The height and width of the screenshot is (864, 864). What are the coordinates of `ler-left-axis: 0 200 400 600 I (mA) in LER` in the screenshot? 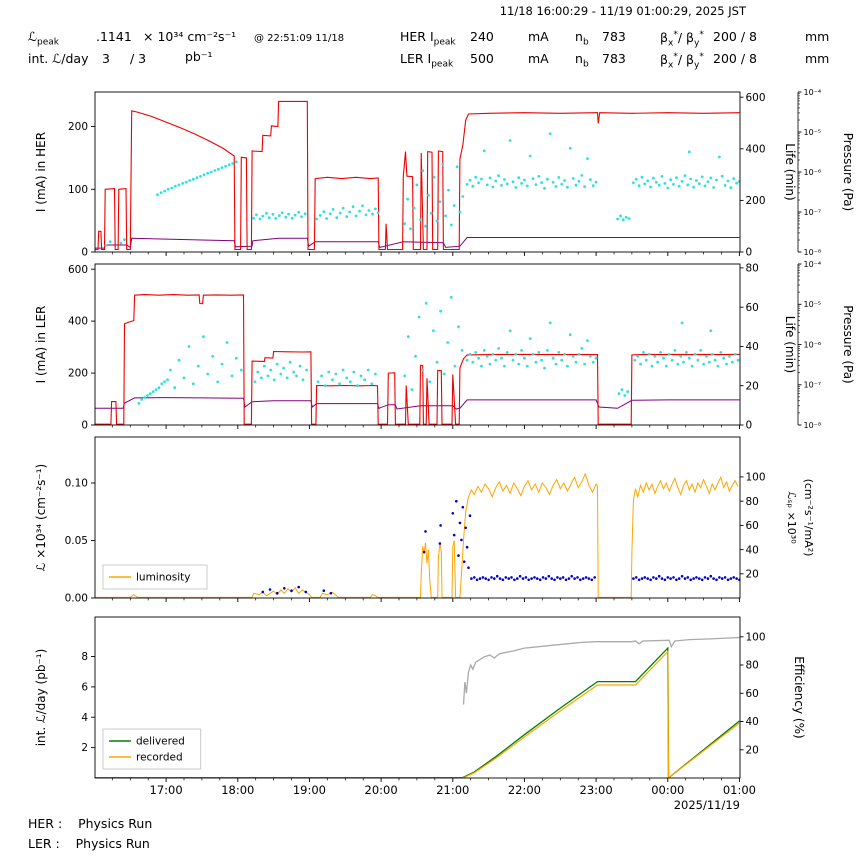 It's located at (64, 348).